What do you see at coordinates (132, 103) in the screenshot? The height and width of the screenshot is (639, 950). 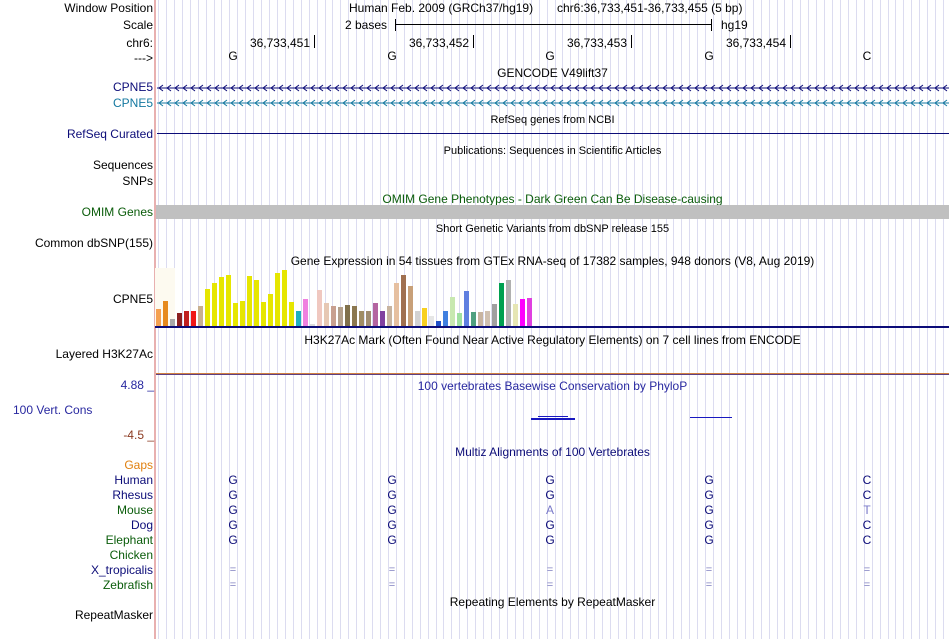 I see `gencode-gene-label-2: CPNE5` at bounding box center [132, 103].